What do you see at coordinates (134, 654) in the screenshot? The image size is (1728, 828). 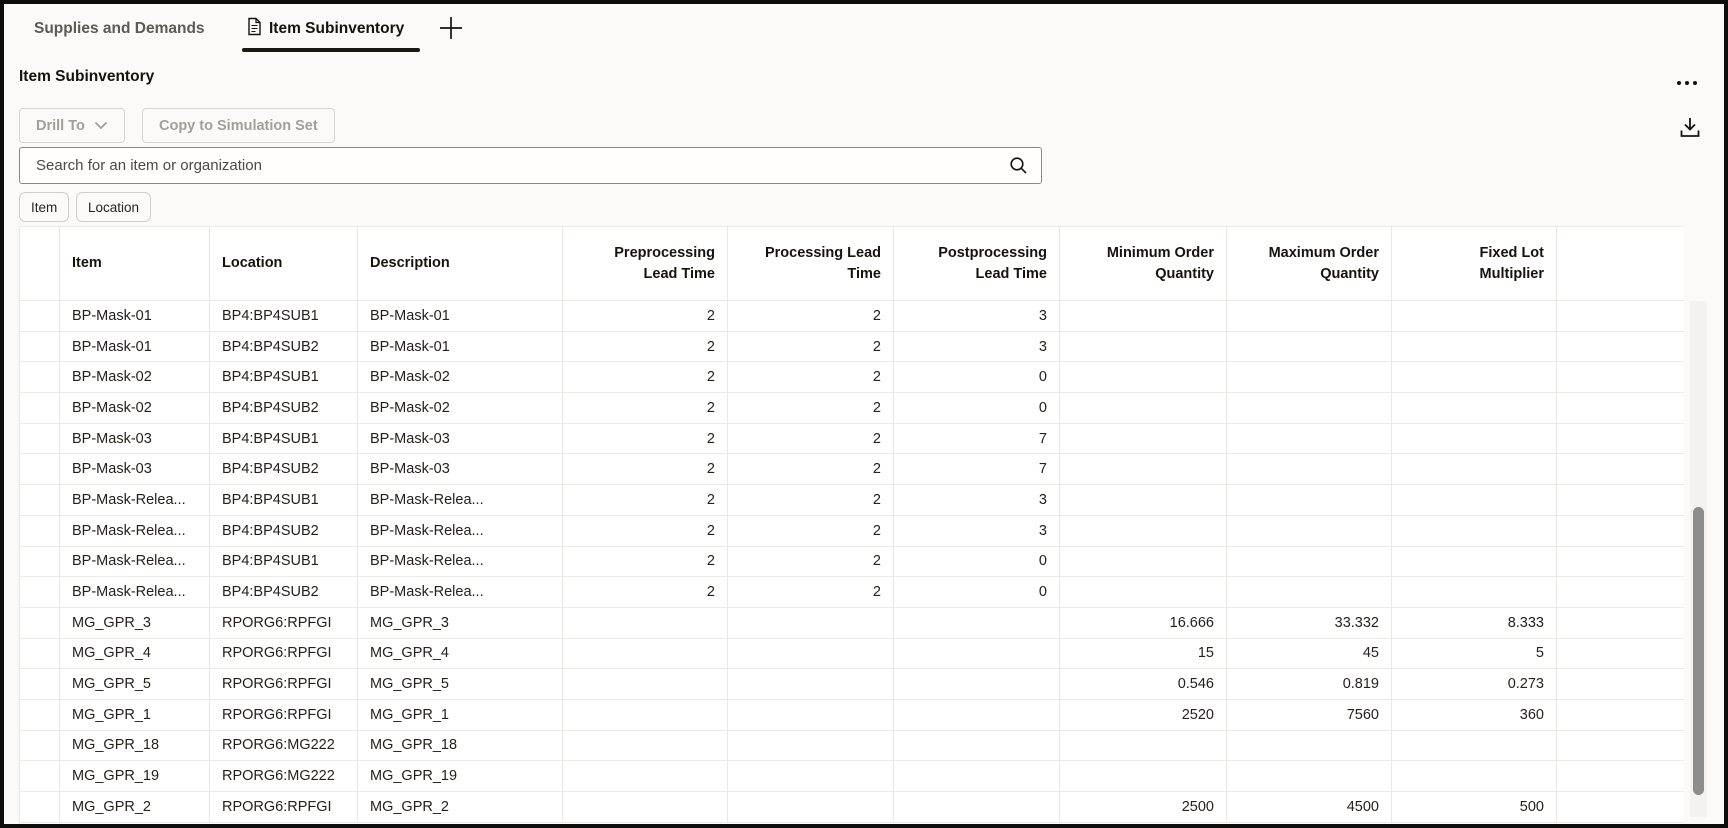 I see `cell-item: MG_GPR_4` at bounding box center [134, 654].